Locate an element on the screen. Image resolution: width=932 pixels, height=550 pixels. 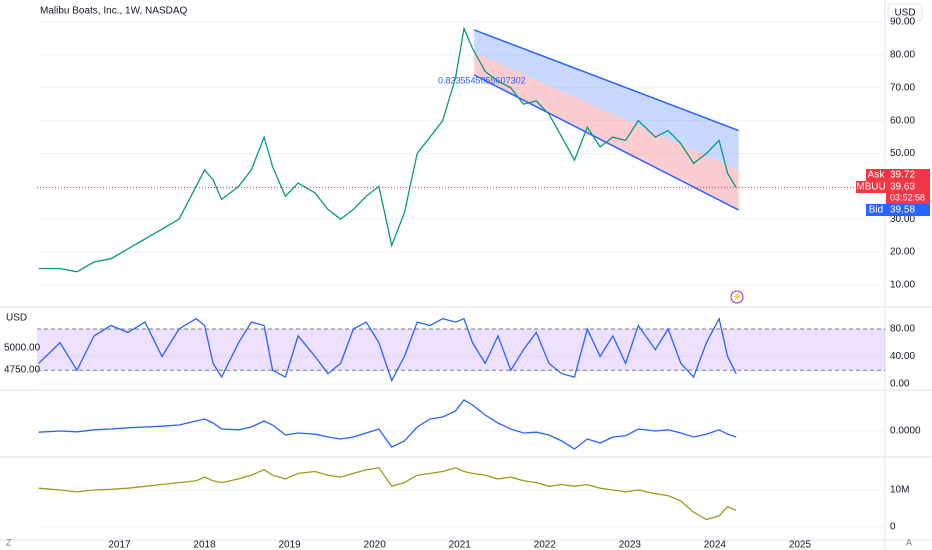
currency-button is located at coordinates (905, 12).